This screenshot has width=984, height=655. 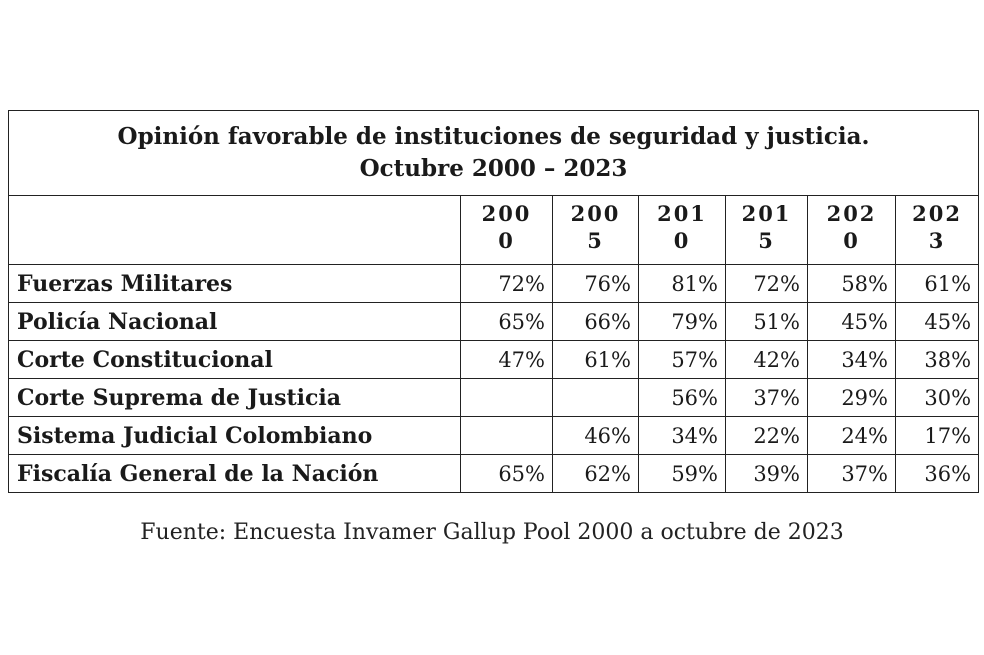 I want to click on table-row: Policía Nacional 65% 66% 79% 51% 45% 45%, so click(x=494, y=321).